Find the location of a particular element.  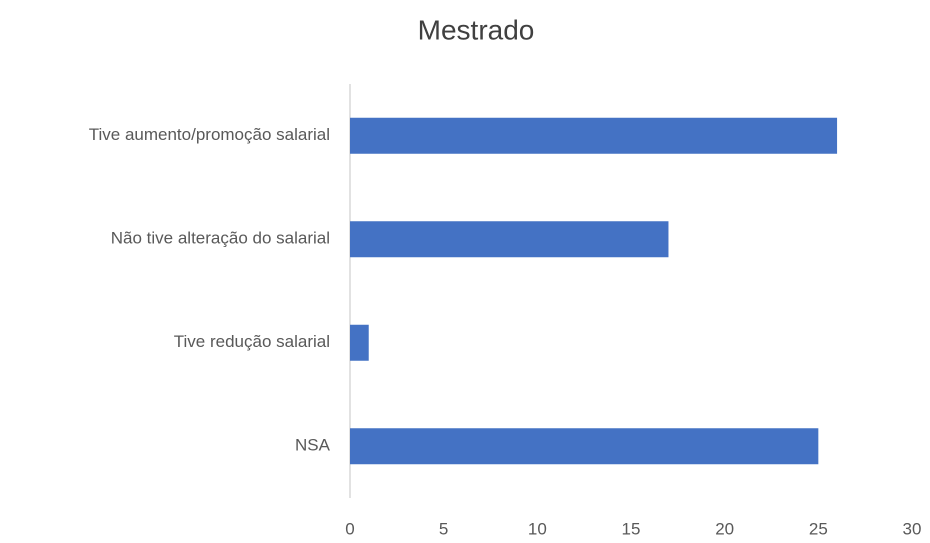

x-tick-label: 0 is located at coordinates (349, 528).